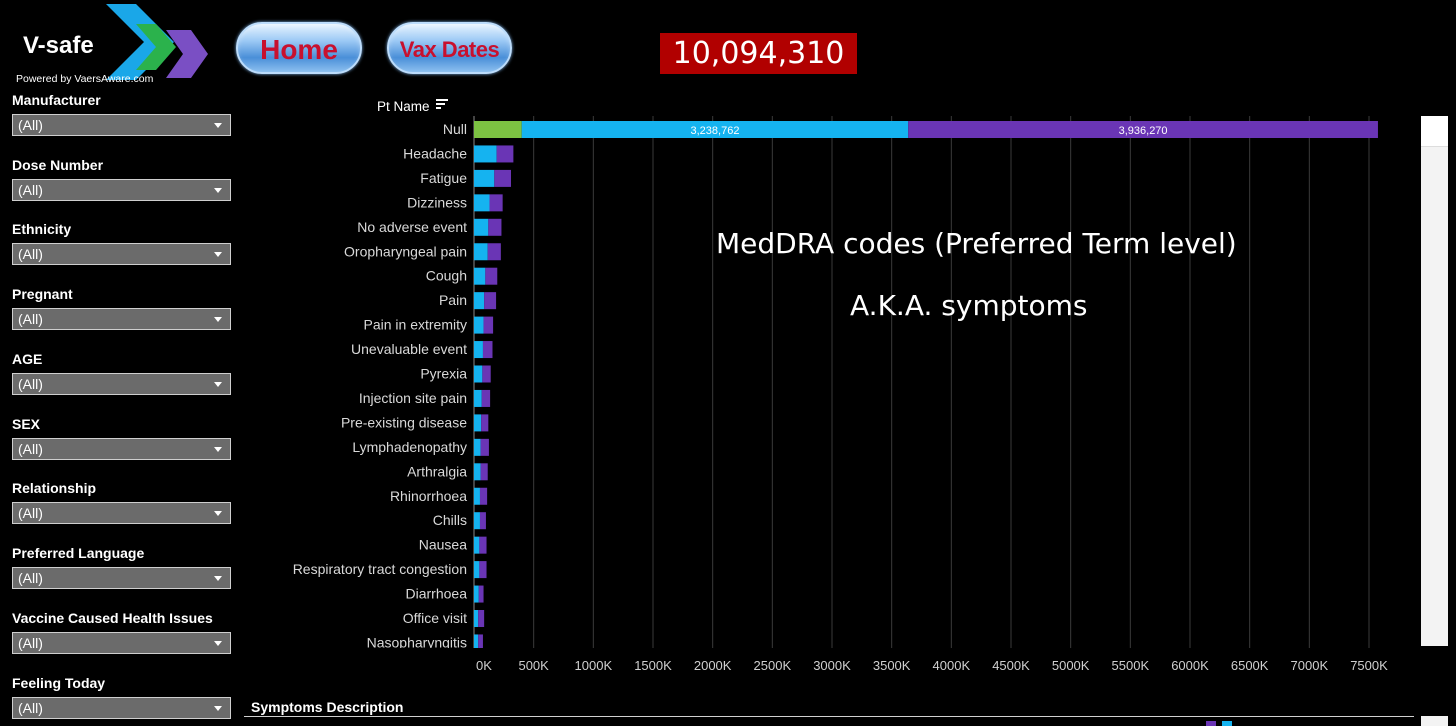 The height and width of the screenshot is (726, 1456). What do you see at coordinates (121, 513) in the screenshot?
I see `relationship-dropdown: (All)` at bounding box center [121, 513].